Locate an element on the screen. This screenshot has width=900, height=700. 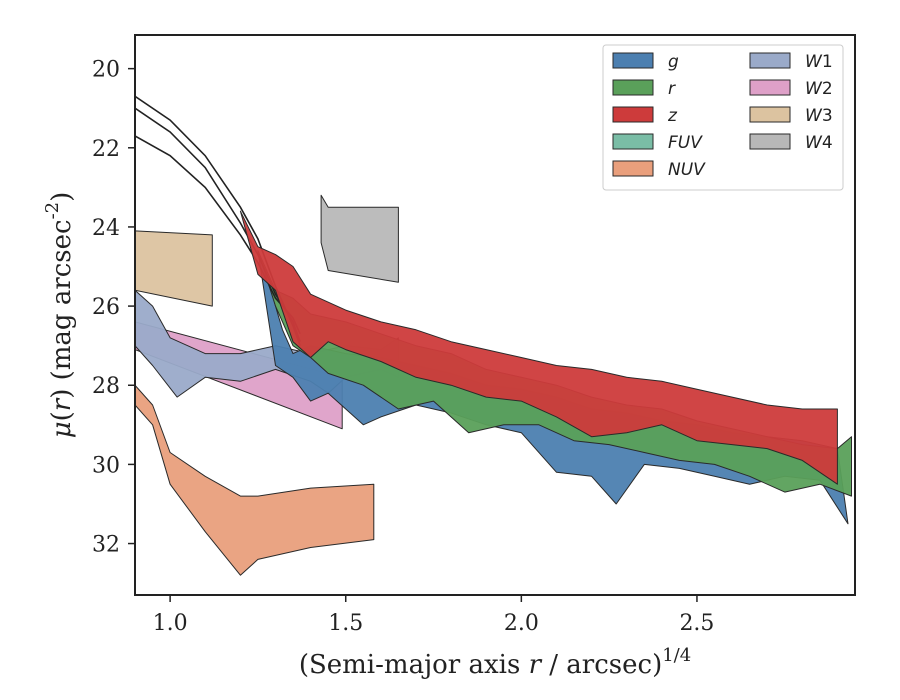
y-tick-label: 22 is located at coordinates (106, 149).